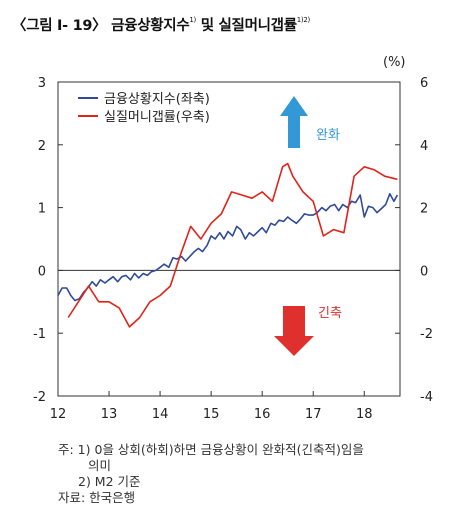 Image resolution: width=464 pixels, height=518 pixels. Describe the element at coordinates (364, 414) in the screenshot. I see `x-axis-tick-label: 18` at that location.